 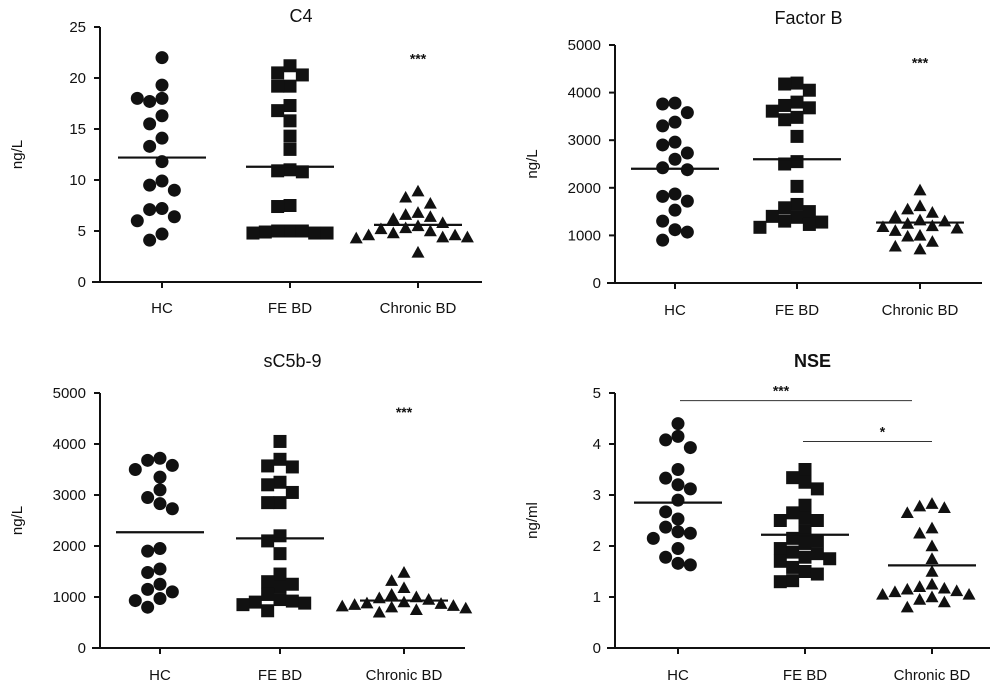 What do you see at coordinates (160, 675) in the screenshot?
I see `x-tick-label: HC` at bounding box center [160, 675].